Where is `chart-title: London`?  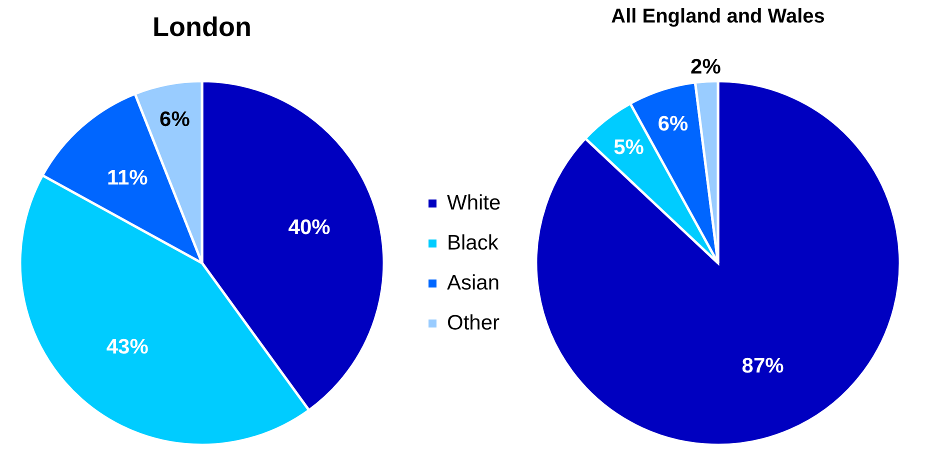
chart-title: London is located at coordinates (202, 27).